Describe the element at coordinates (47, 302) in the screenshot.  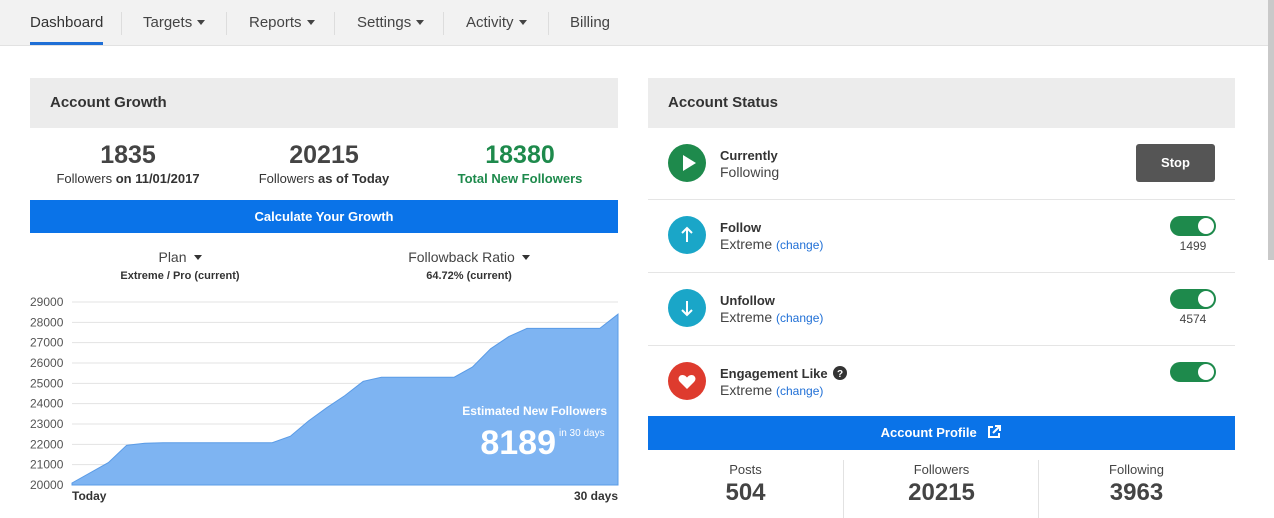
I see `y-tick-label: 29000` at that location.